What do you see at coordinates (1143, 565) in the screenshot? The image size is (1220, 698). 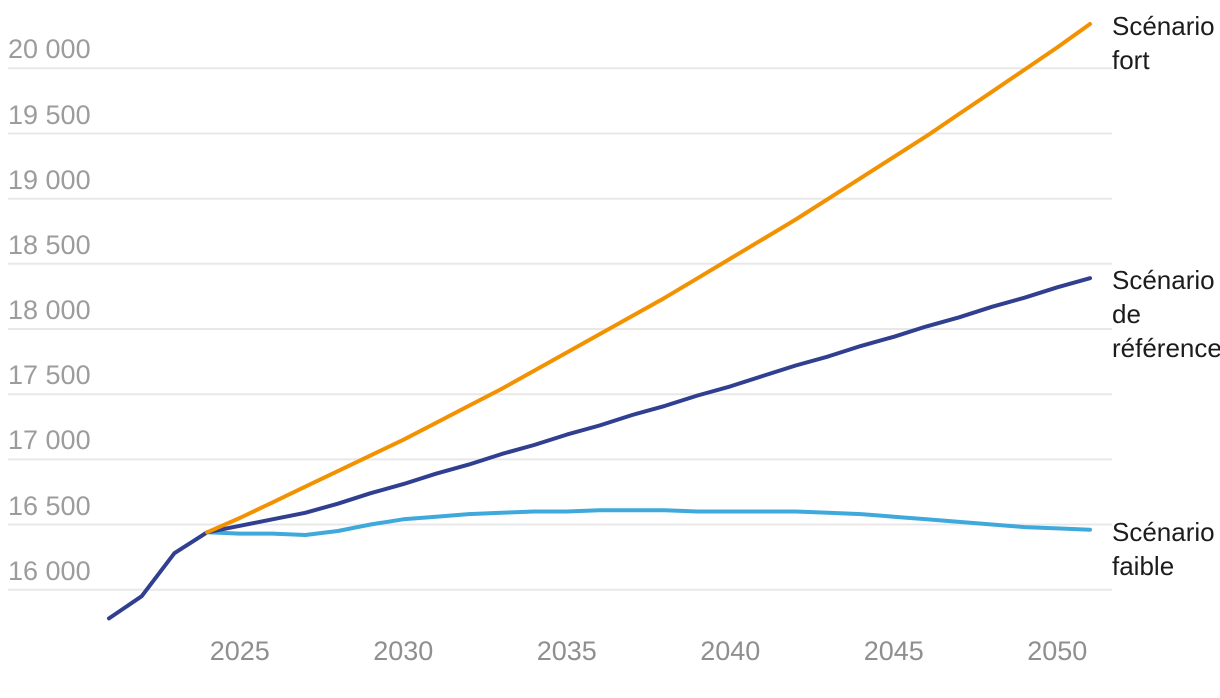 I see `series-label-line: faible` at bounding box center [1143, 565].